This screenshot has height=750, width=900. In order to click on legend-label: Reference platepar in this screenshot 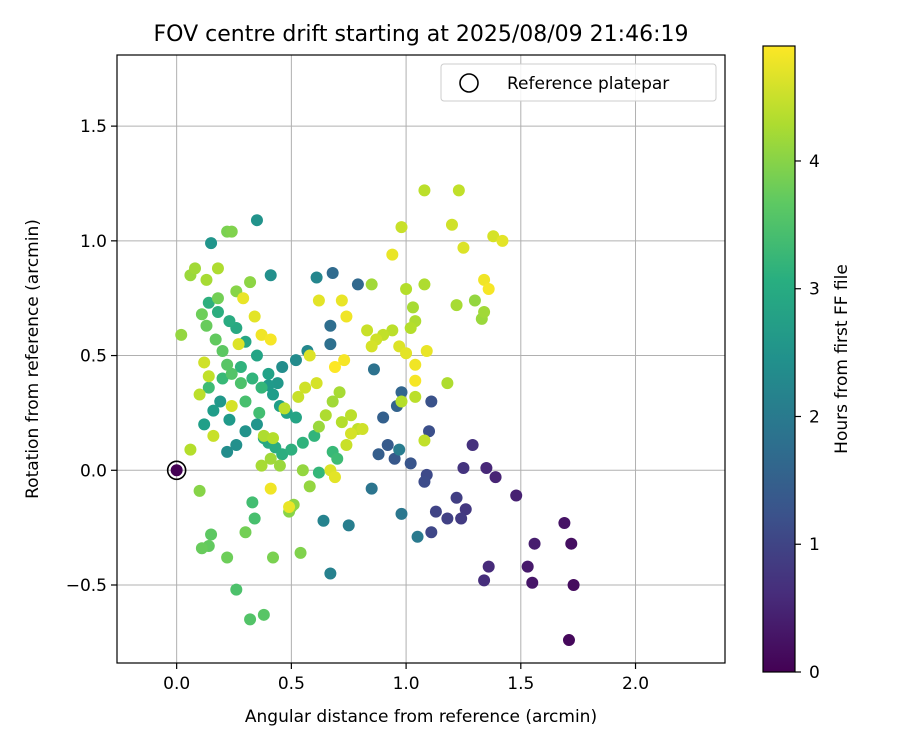, I will do `click(588, 84)`.